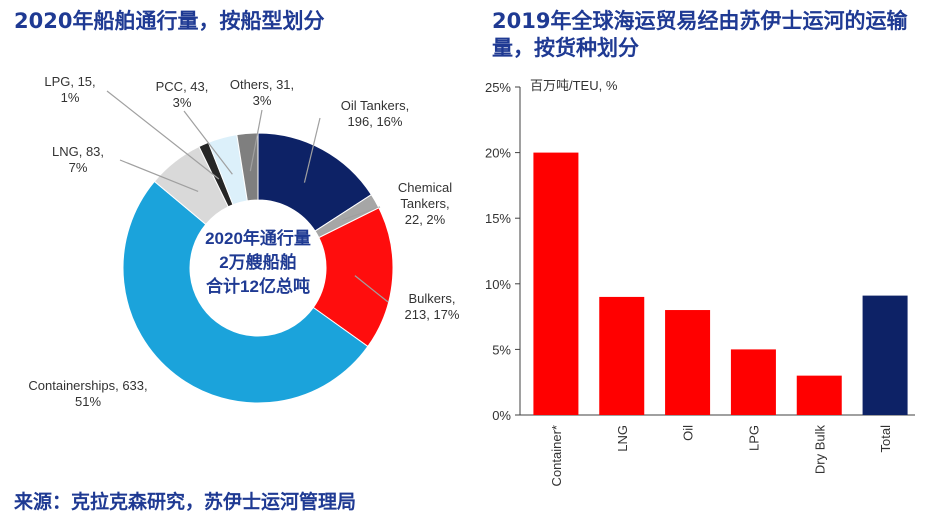  What do you see at coordinates (819, 395) in the screenshot?
I see `bar-dry-bulk` at bounding box center [819, 395].